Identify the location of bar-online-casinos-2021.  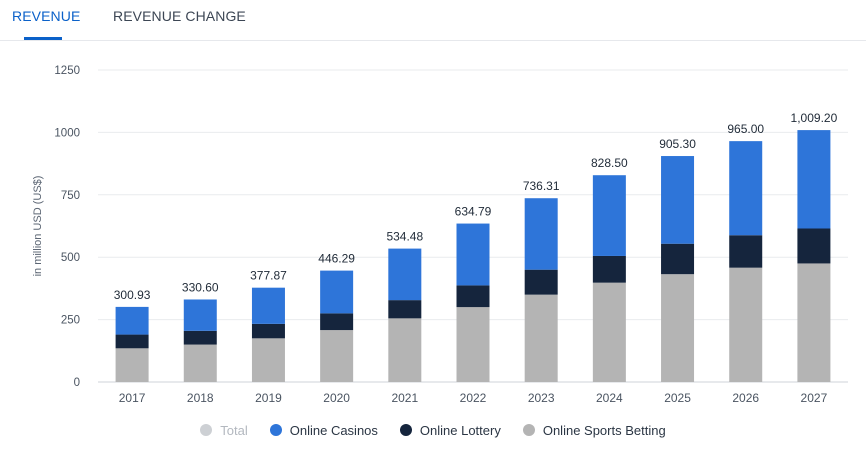
(405, 274).